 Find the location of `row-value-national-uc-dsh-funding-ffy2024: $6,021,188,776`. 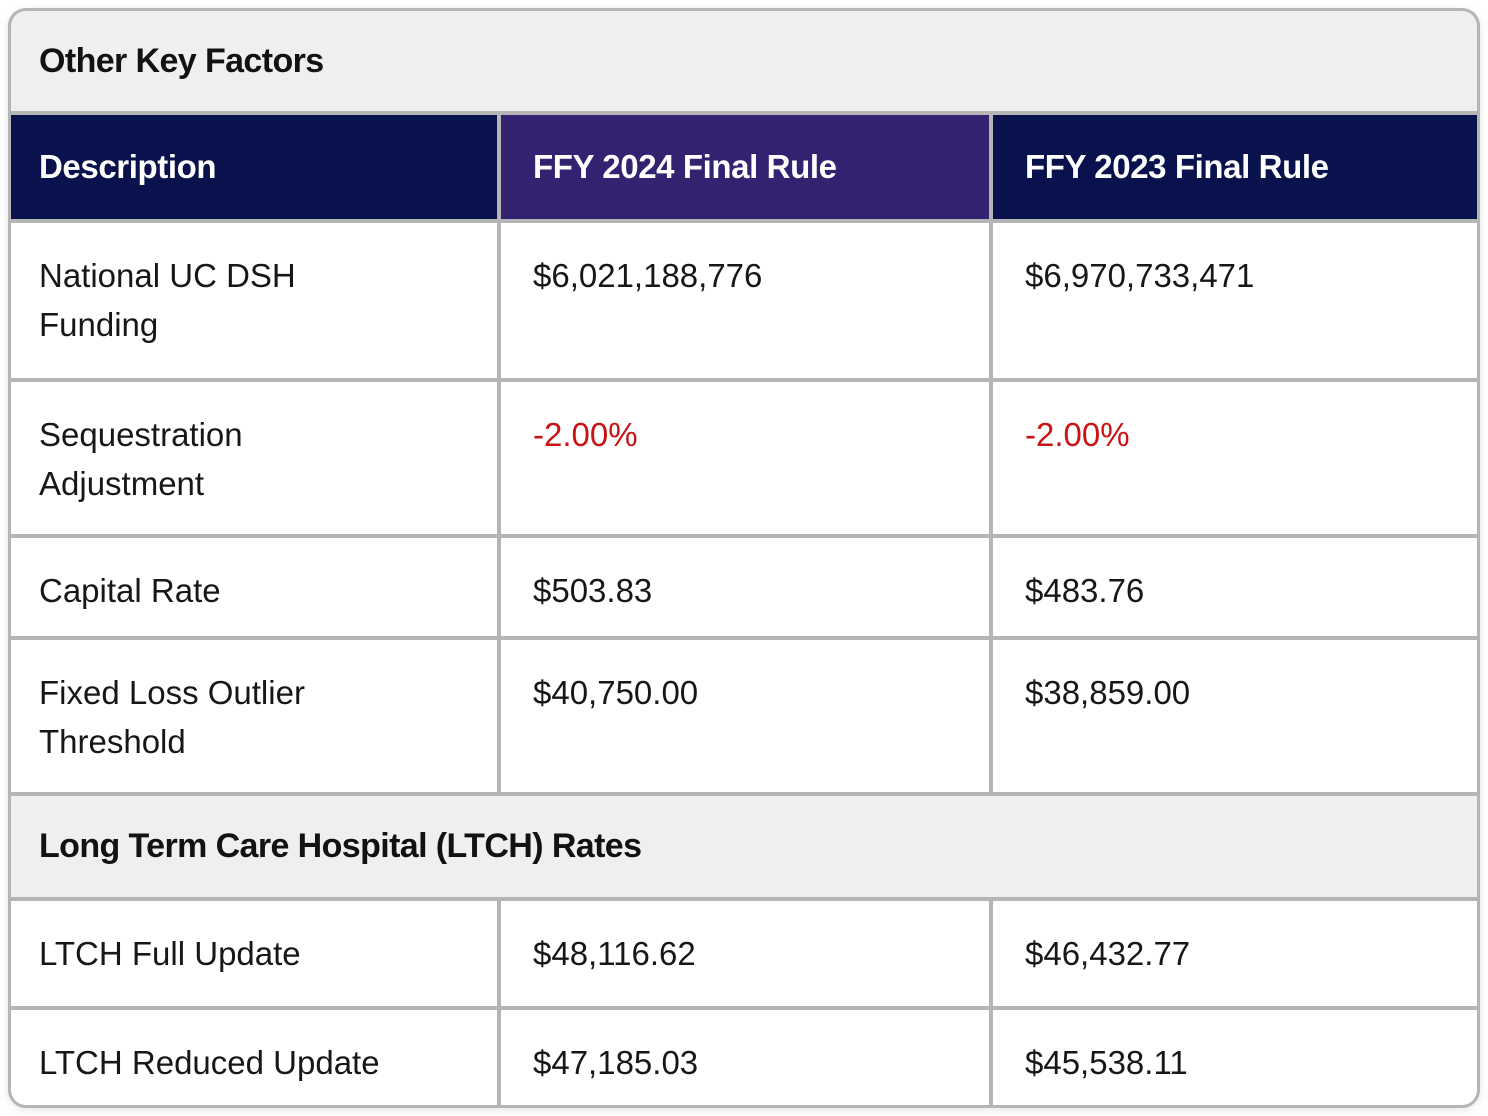

row-value-national-uc-dsh-funding-ffy2024: $6,021,188,776 is located at coordinates (745, 300).